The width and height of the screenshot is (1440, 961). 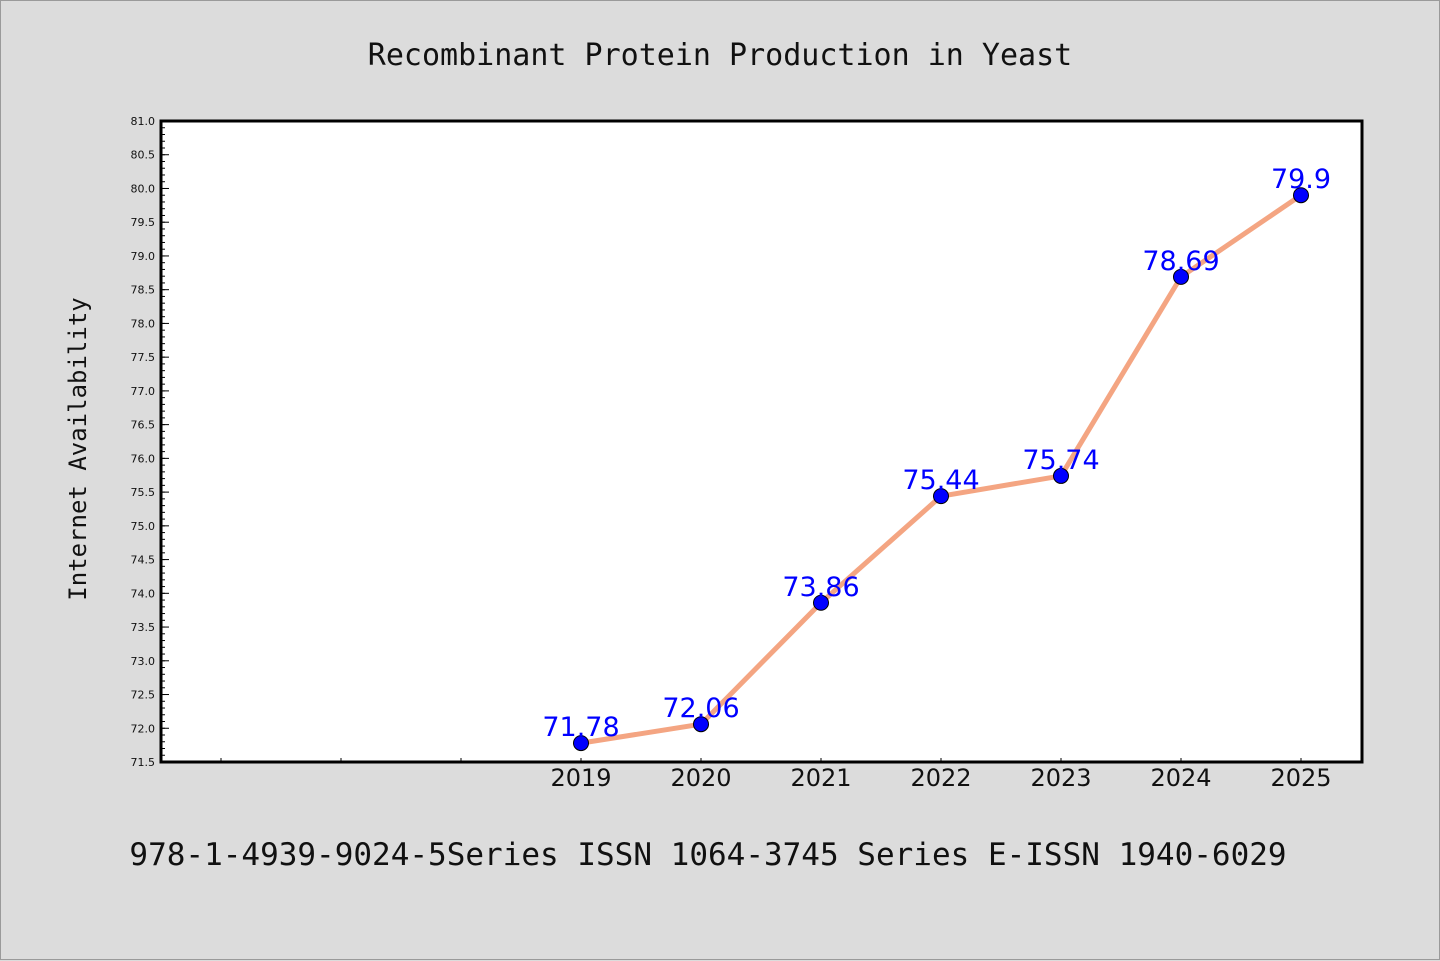 I want to click on y-tick-label: 79.5, so click(x=143, y=222).